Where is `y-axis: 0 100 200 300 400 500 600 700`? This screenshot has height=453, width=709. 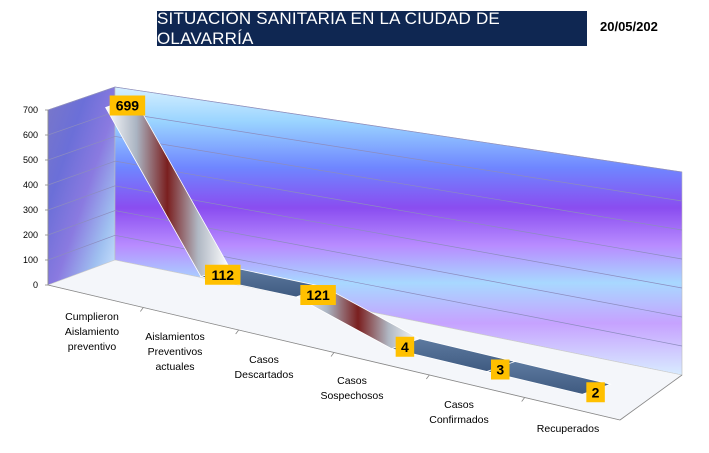 y-axis: 0 100 200 300 400 500 600 700 is located at coordinates (36, 197).